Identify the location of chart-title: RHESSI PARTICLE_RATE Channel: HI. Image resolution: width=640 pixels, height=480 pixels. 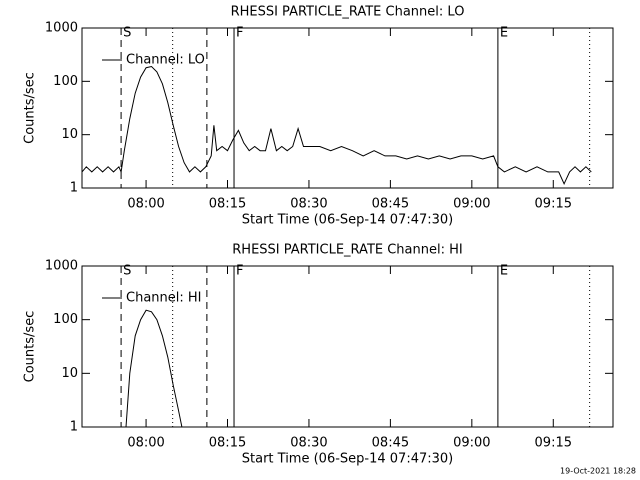
(347, 250).